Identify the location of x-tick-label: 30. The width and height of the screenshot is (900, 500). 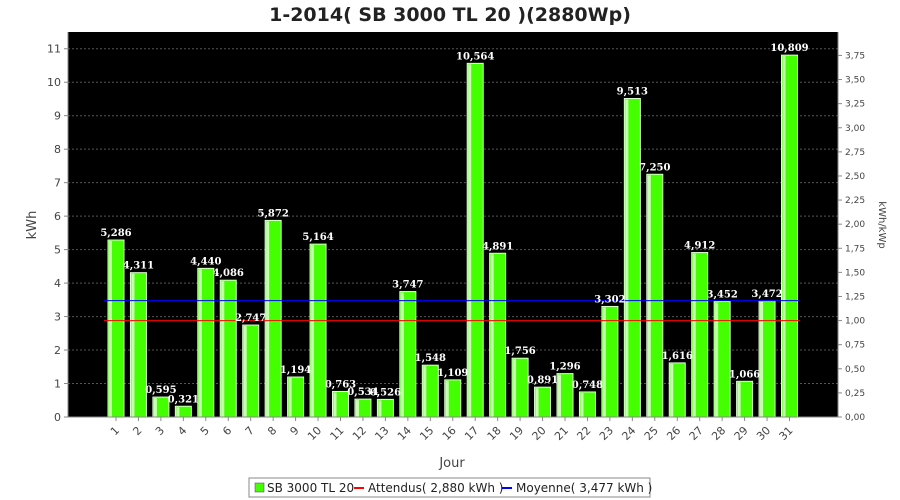
(763, 433).